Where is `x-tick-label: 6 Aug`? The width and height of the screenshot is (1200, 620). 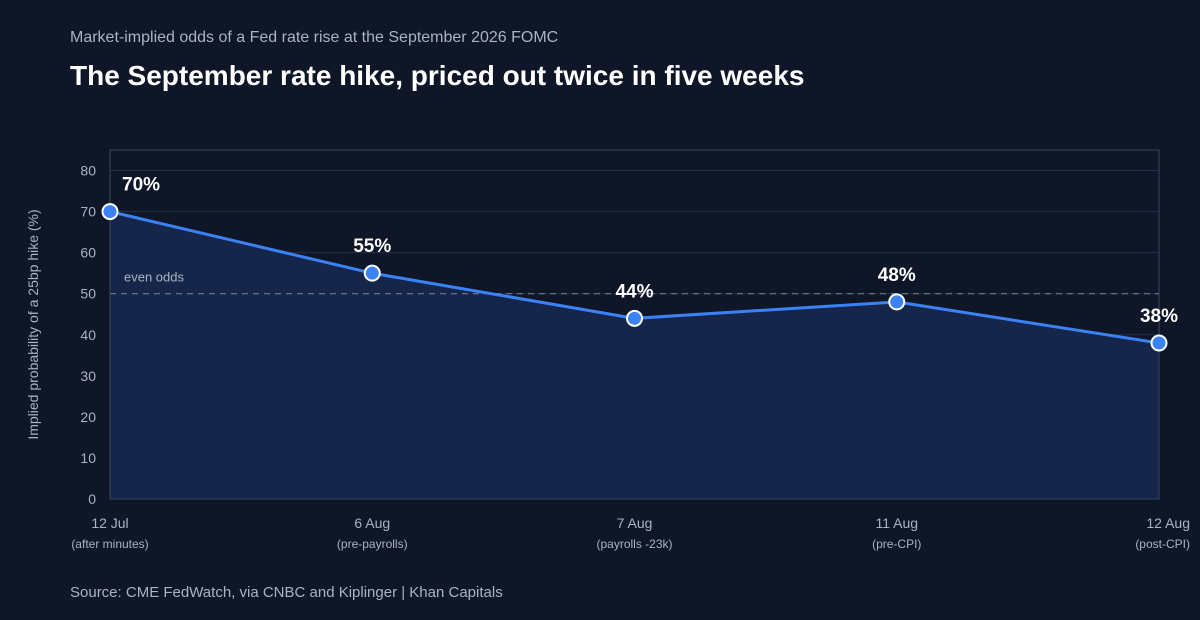
x-tick-label: 6 Aug is located at coordinates (372, 523).